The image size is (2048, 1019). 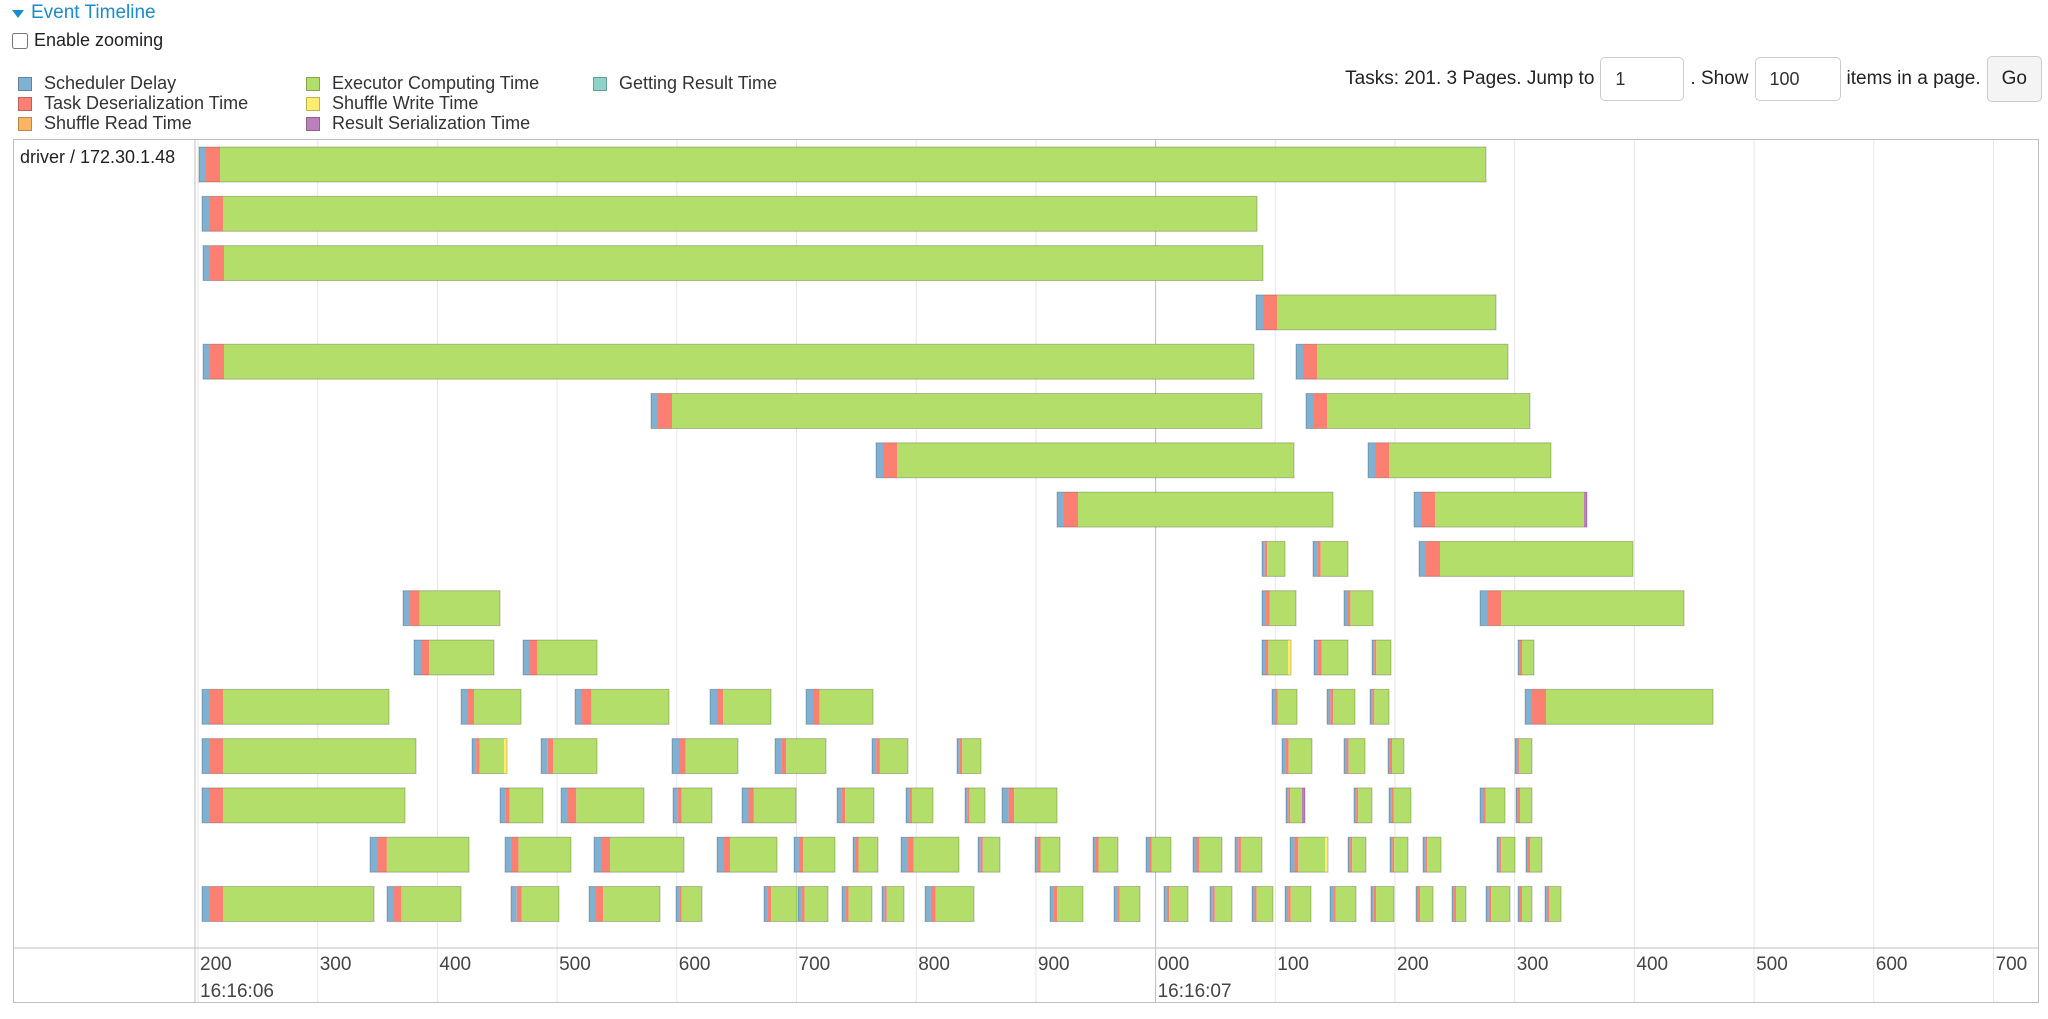 I want to click on enable-zooming-control: Enable zooming, so click(x=87, y=40).